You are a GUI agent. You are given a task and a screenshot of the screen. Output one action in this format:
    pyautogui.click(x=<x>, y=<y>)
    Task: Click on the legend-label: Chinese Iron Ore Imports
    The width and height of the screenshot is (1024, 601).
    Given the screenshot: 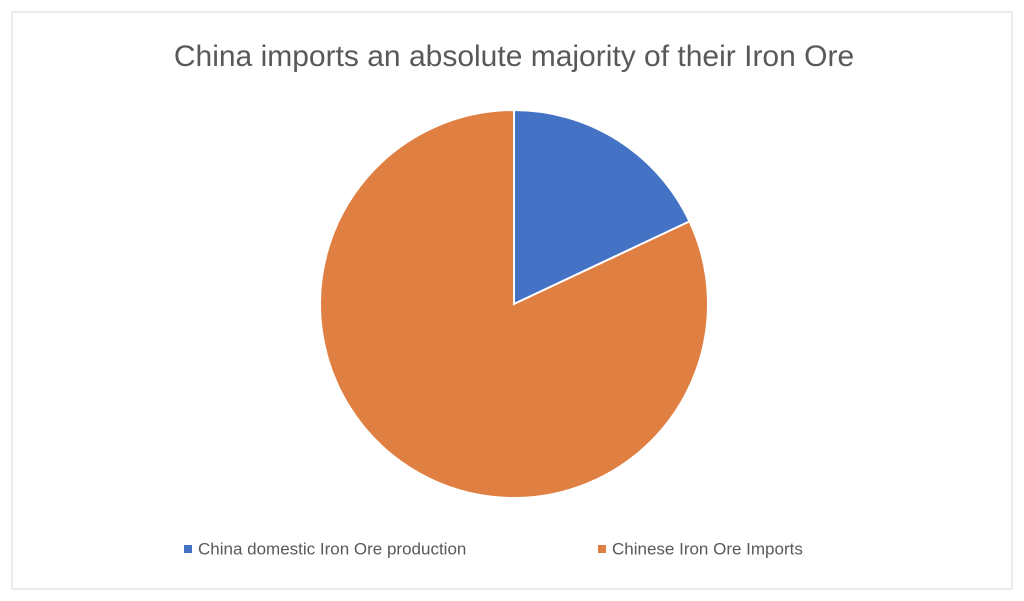 What is the action you would take?
    pyautogui.click(x=707, y=548)
    